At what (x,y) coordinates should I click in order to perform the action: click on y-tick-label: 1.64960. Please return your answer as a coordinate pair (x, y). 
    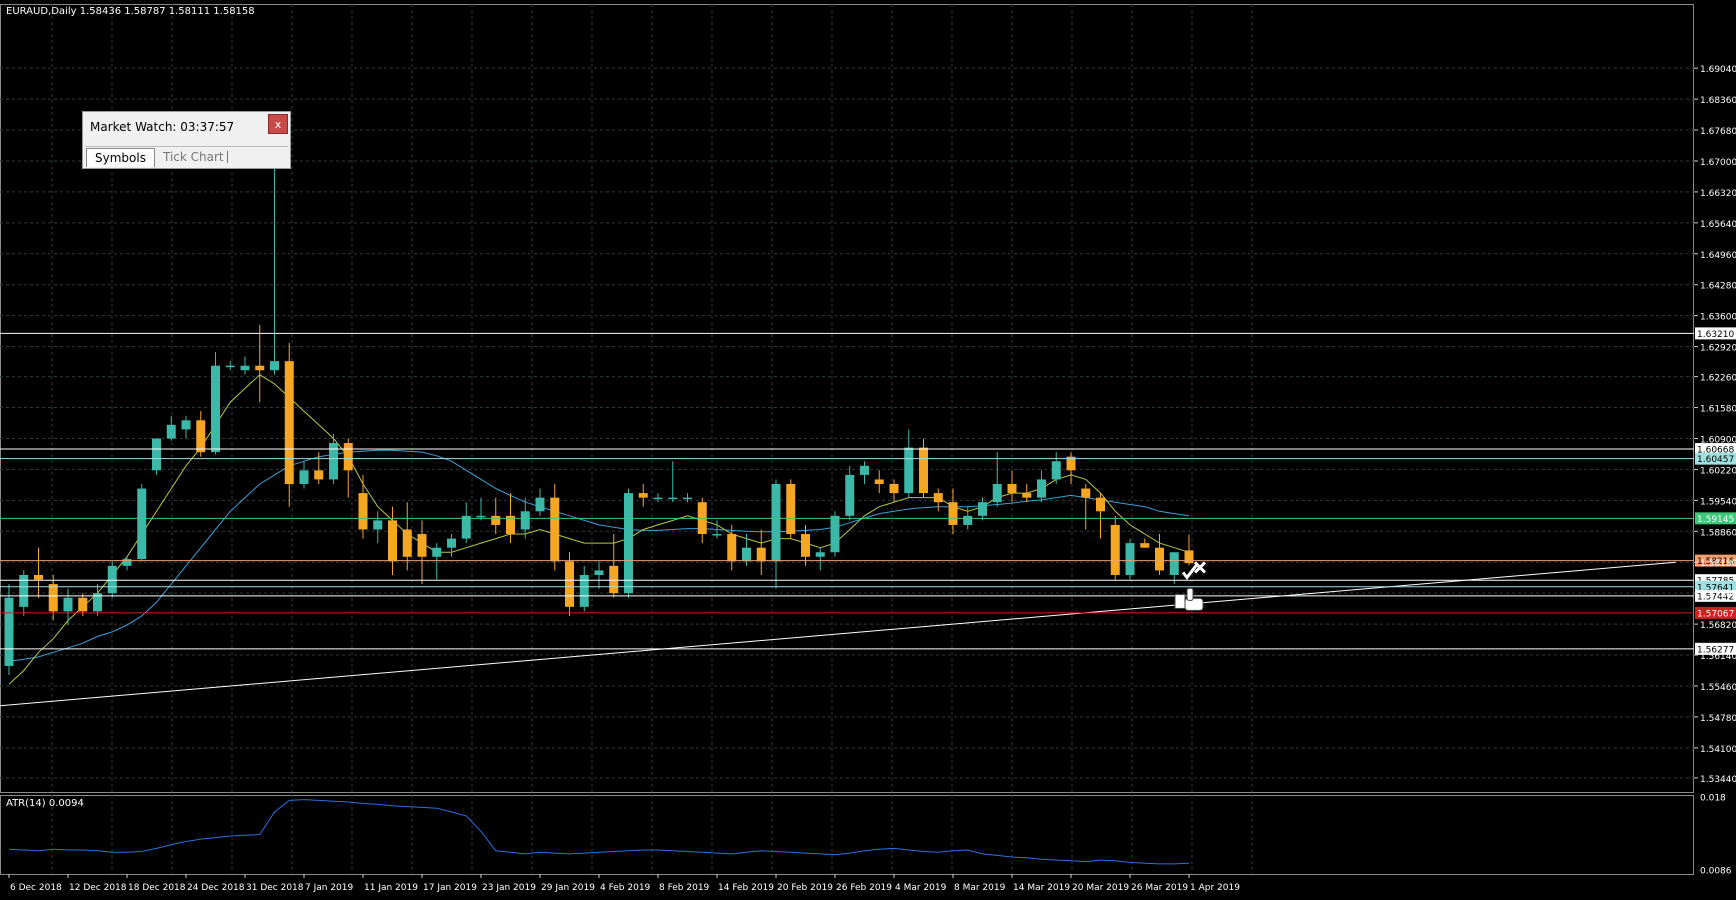
    Looking at the image, I should click on (1718, 256).